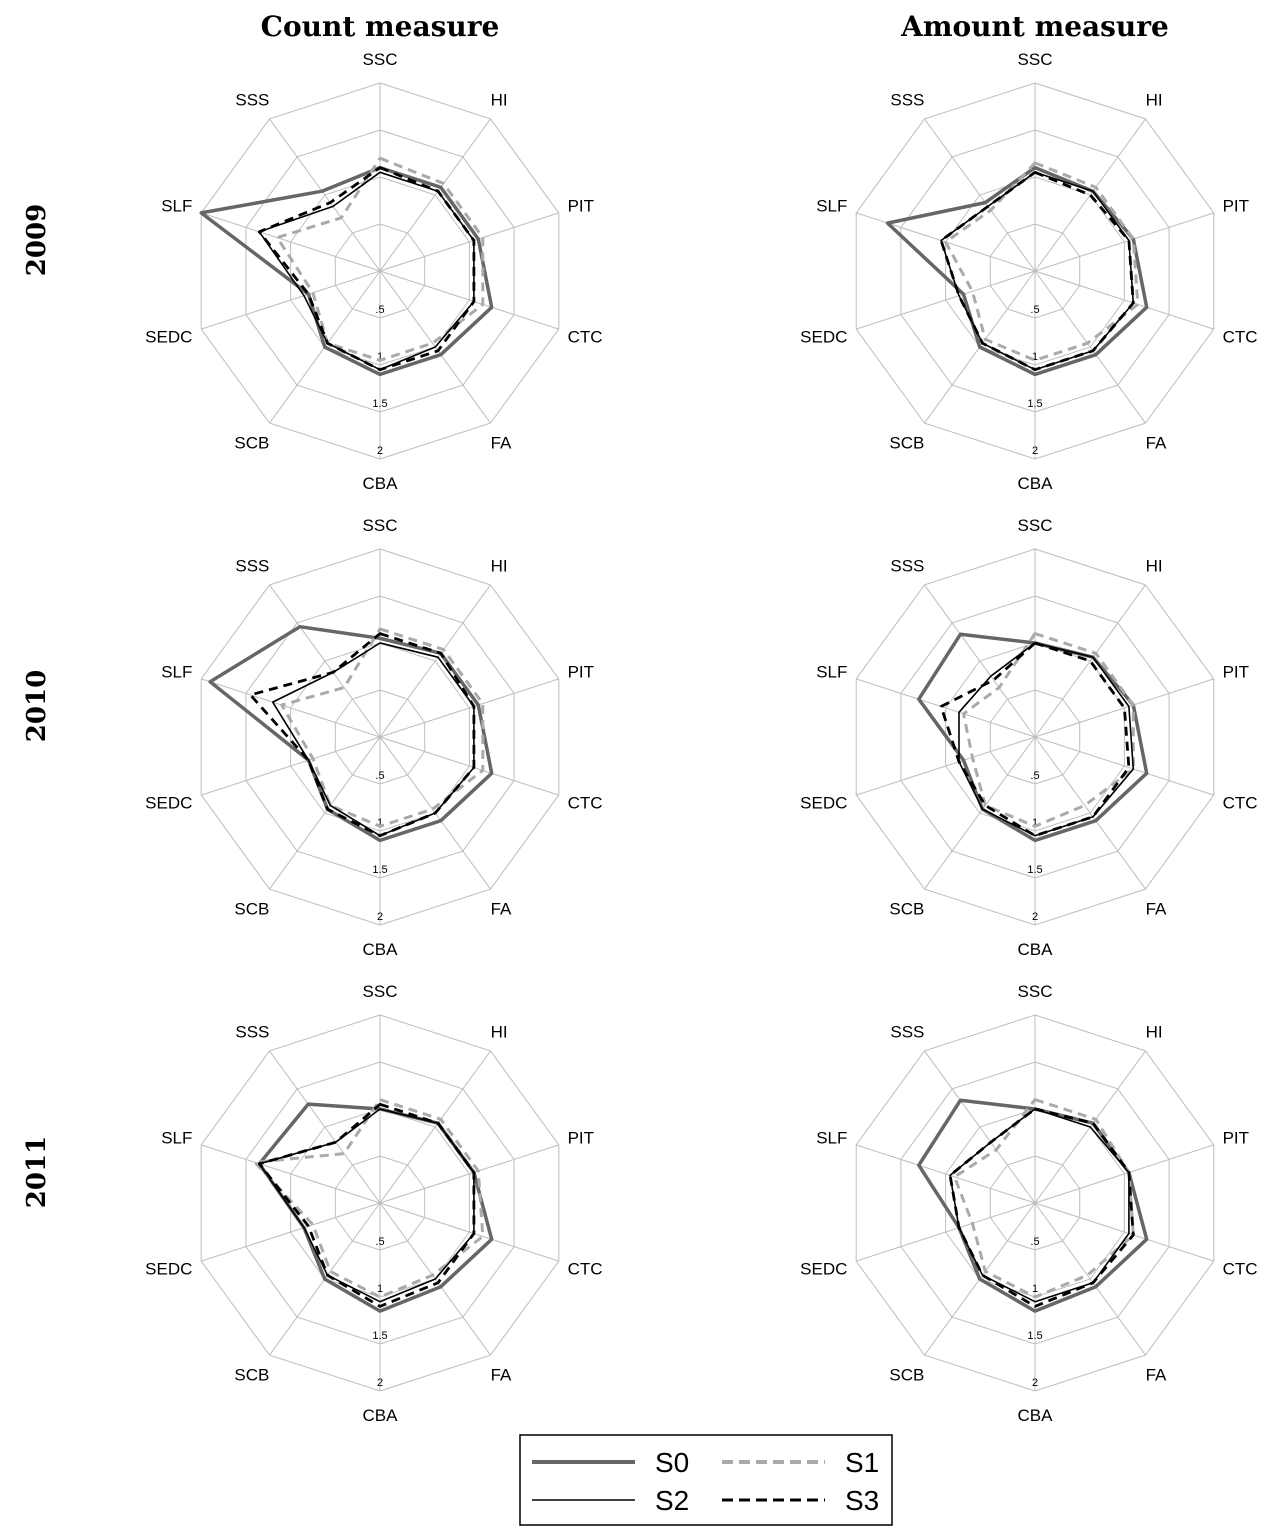 This screenshot has width=1271, height=1529. I want to click on panel-amount-measure-2009-axis-label-ctc: CTC, so click(1240, 337).